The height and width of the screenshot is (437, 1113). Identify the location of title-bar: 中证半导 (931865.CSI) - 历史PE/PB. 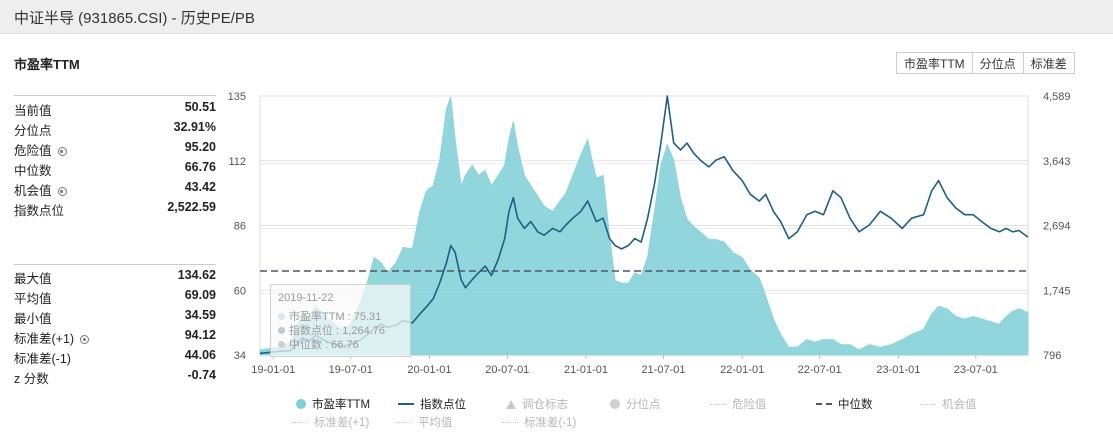
(556, 17).